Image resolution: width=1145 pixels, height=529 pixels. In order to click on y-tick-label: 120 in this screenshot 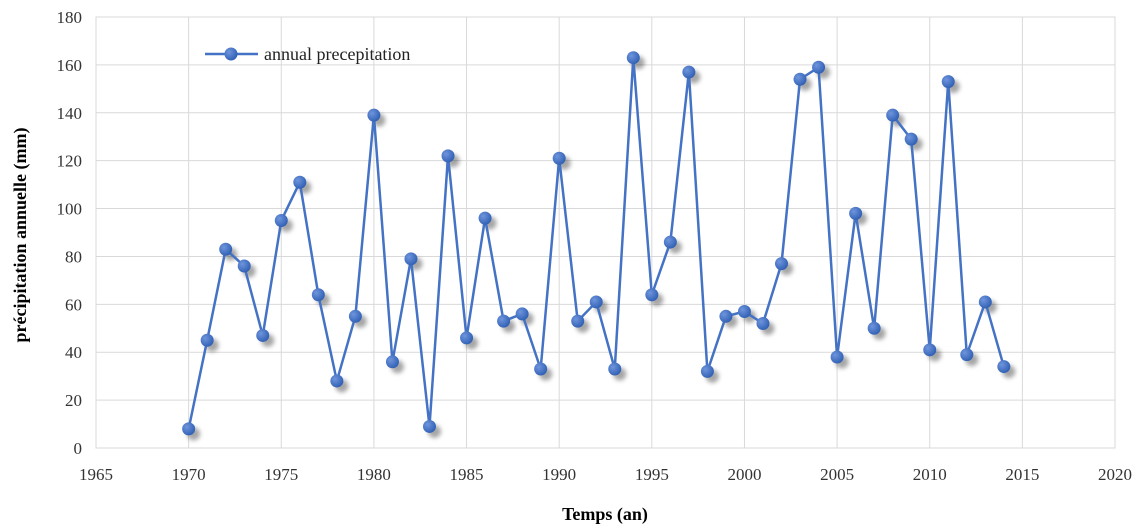, I will do `click(70, 161)`.